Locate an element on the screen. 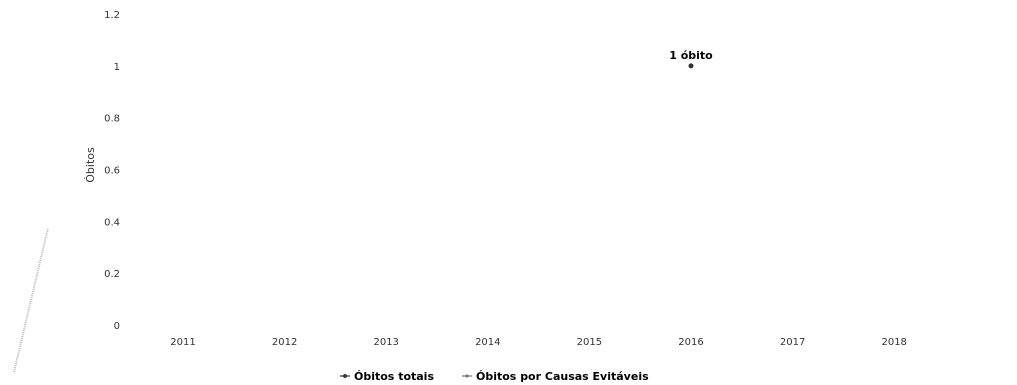 Image resolution: width=1017 pixels, height=385 pixels. data-point is located at coordinates (691, 66).